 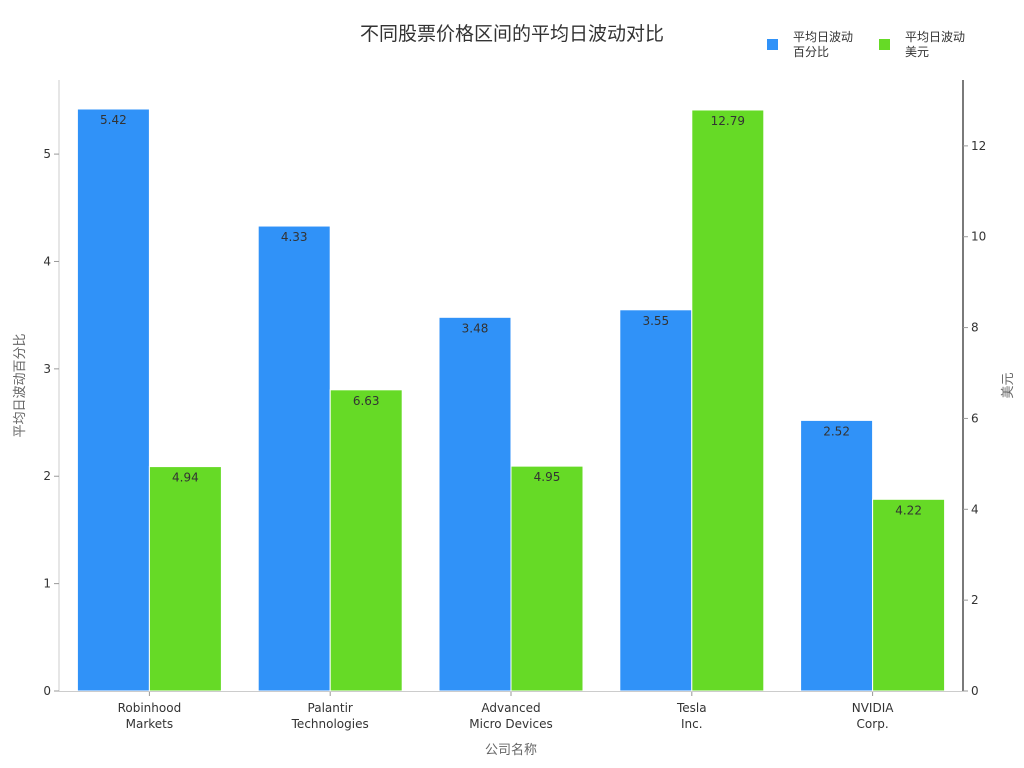 I want to click on x-tick-label: Markets, so click(x=150, y=724).